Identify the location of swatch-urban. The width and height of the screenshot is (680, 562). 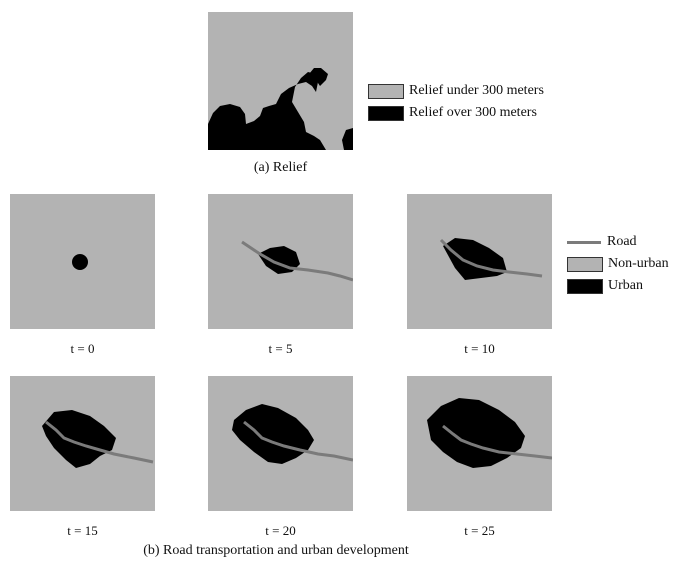
(585, 286).